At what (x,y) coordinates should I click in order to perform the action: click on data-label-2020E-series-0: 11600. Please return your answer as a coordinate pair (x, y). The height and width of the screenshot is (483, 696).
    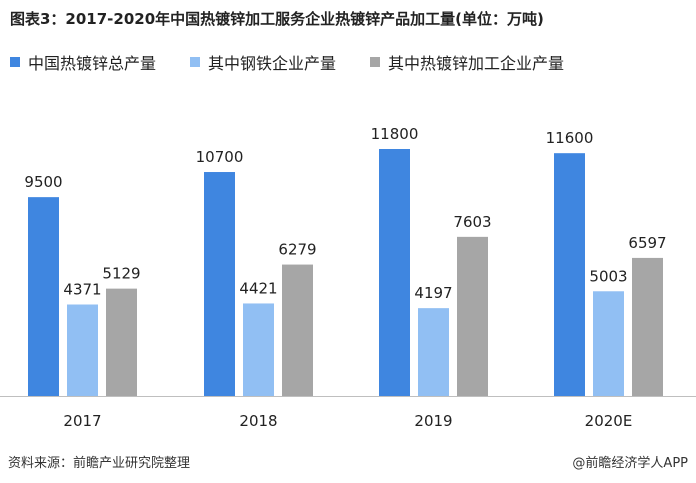
    Looking at the image, I should click on (570, 138).